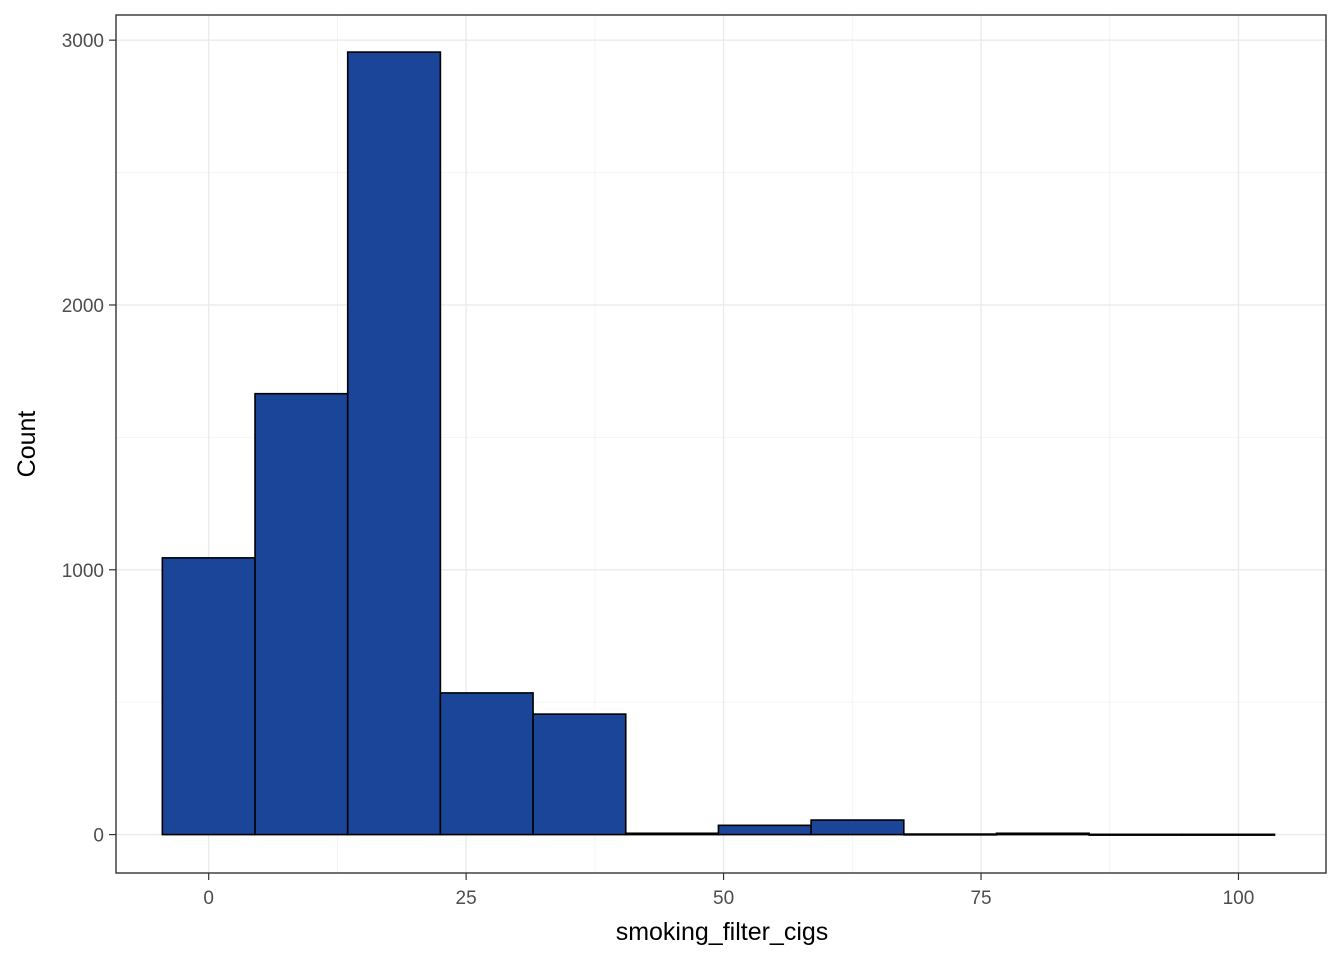 This screenshot has width=1344, height=960. Describe the element at coordinates (980, 898) in the screenshot. I see `x-tick-label: 75` at that location.